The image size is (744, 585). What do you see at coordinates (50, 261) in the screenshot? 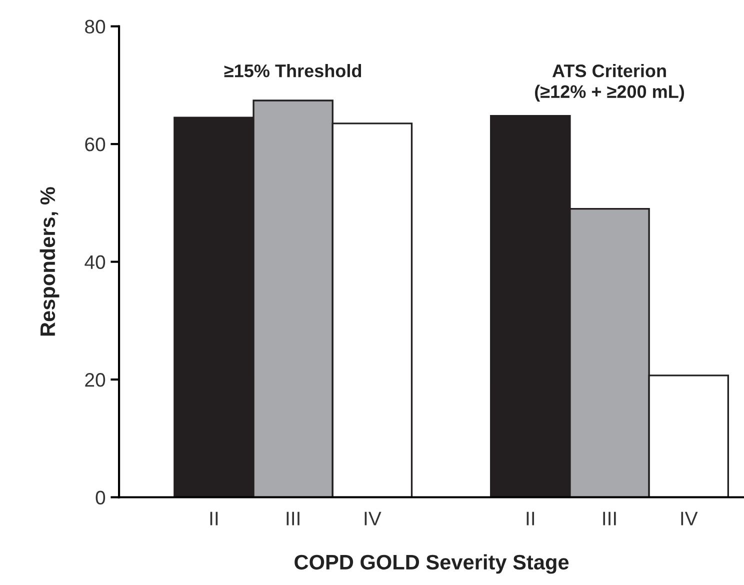
I see `y-axis-title: Responders, %` at bounding box center [50, 261].